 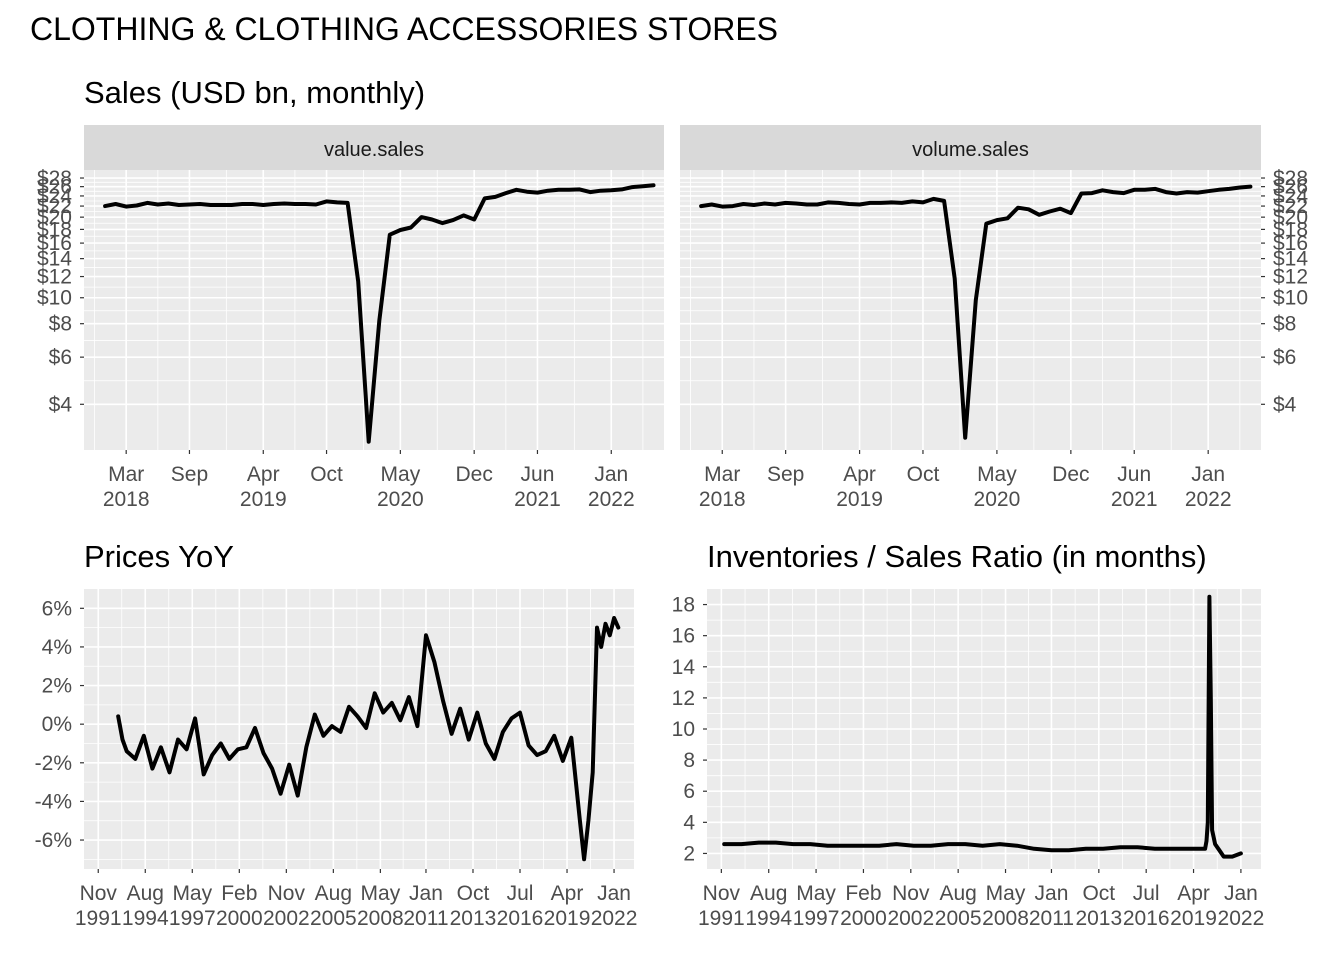 What do you see at coordinates (997, 499) in the screenshot?
I see `x-tick-label: 2020` at bounding box center [997, 499].